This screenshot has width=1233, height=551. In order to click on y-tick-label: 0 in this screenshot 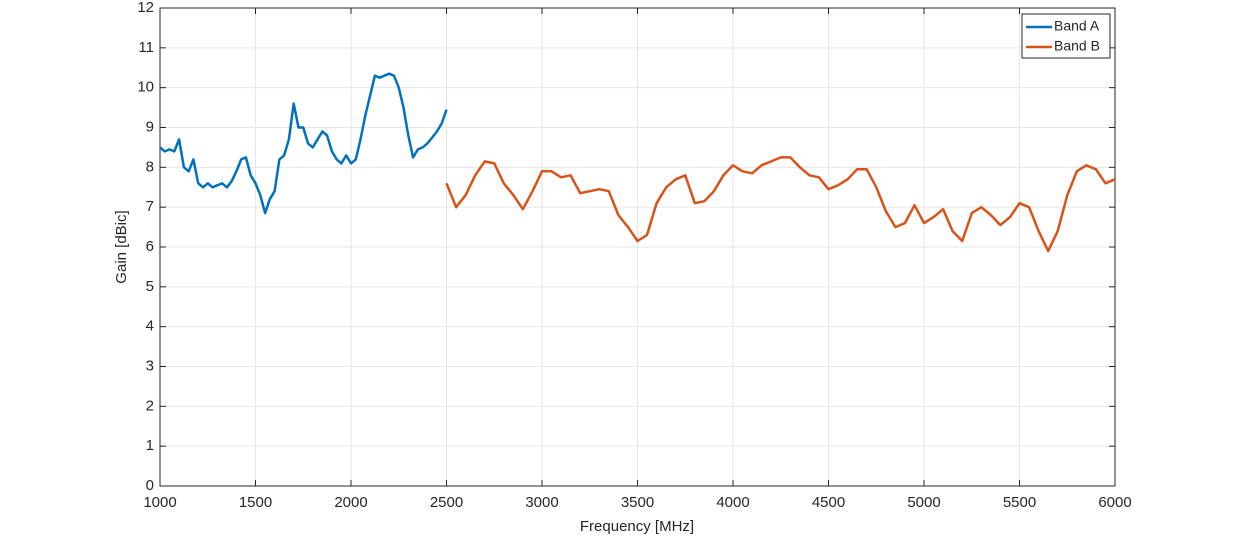, I will do `click(150, 485)`.